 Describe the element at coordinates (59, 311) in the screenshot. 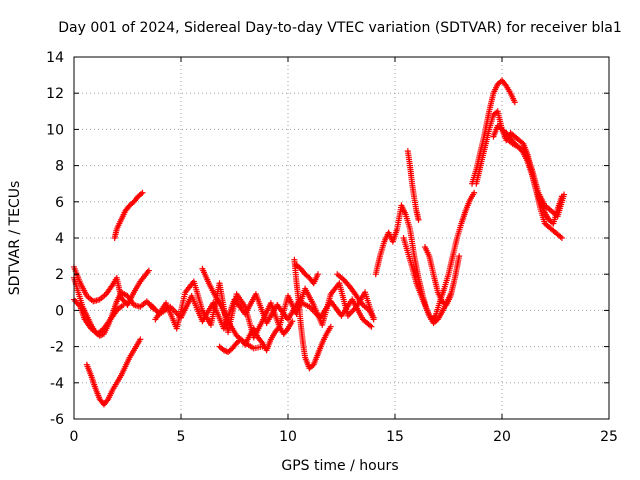

I see `y-tick-label: 0` at that location.